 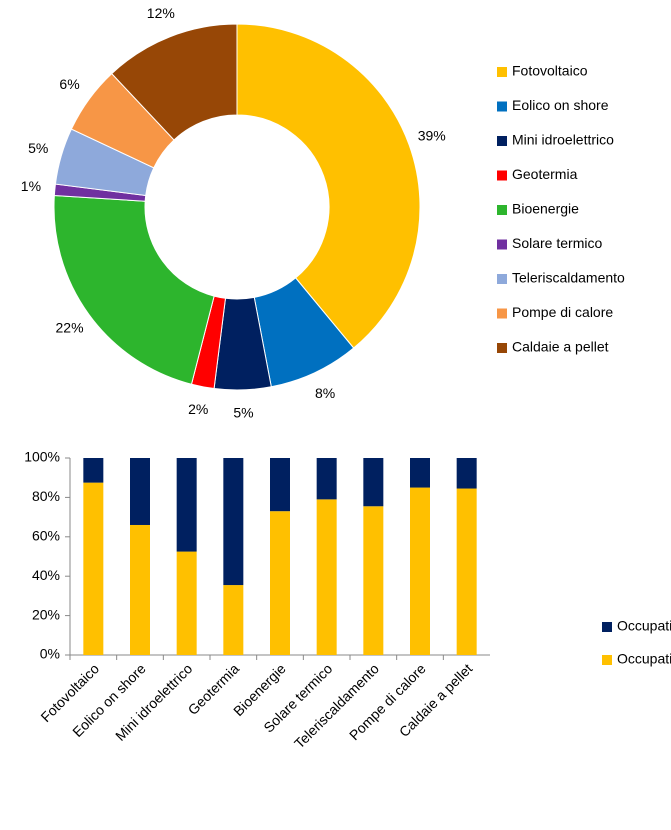 What do you see at coordinates (46, 496) in the screenshot?
I see `y-tick-label: 80%` at bounding box center [46, 496].